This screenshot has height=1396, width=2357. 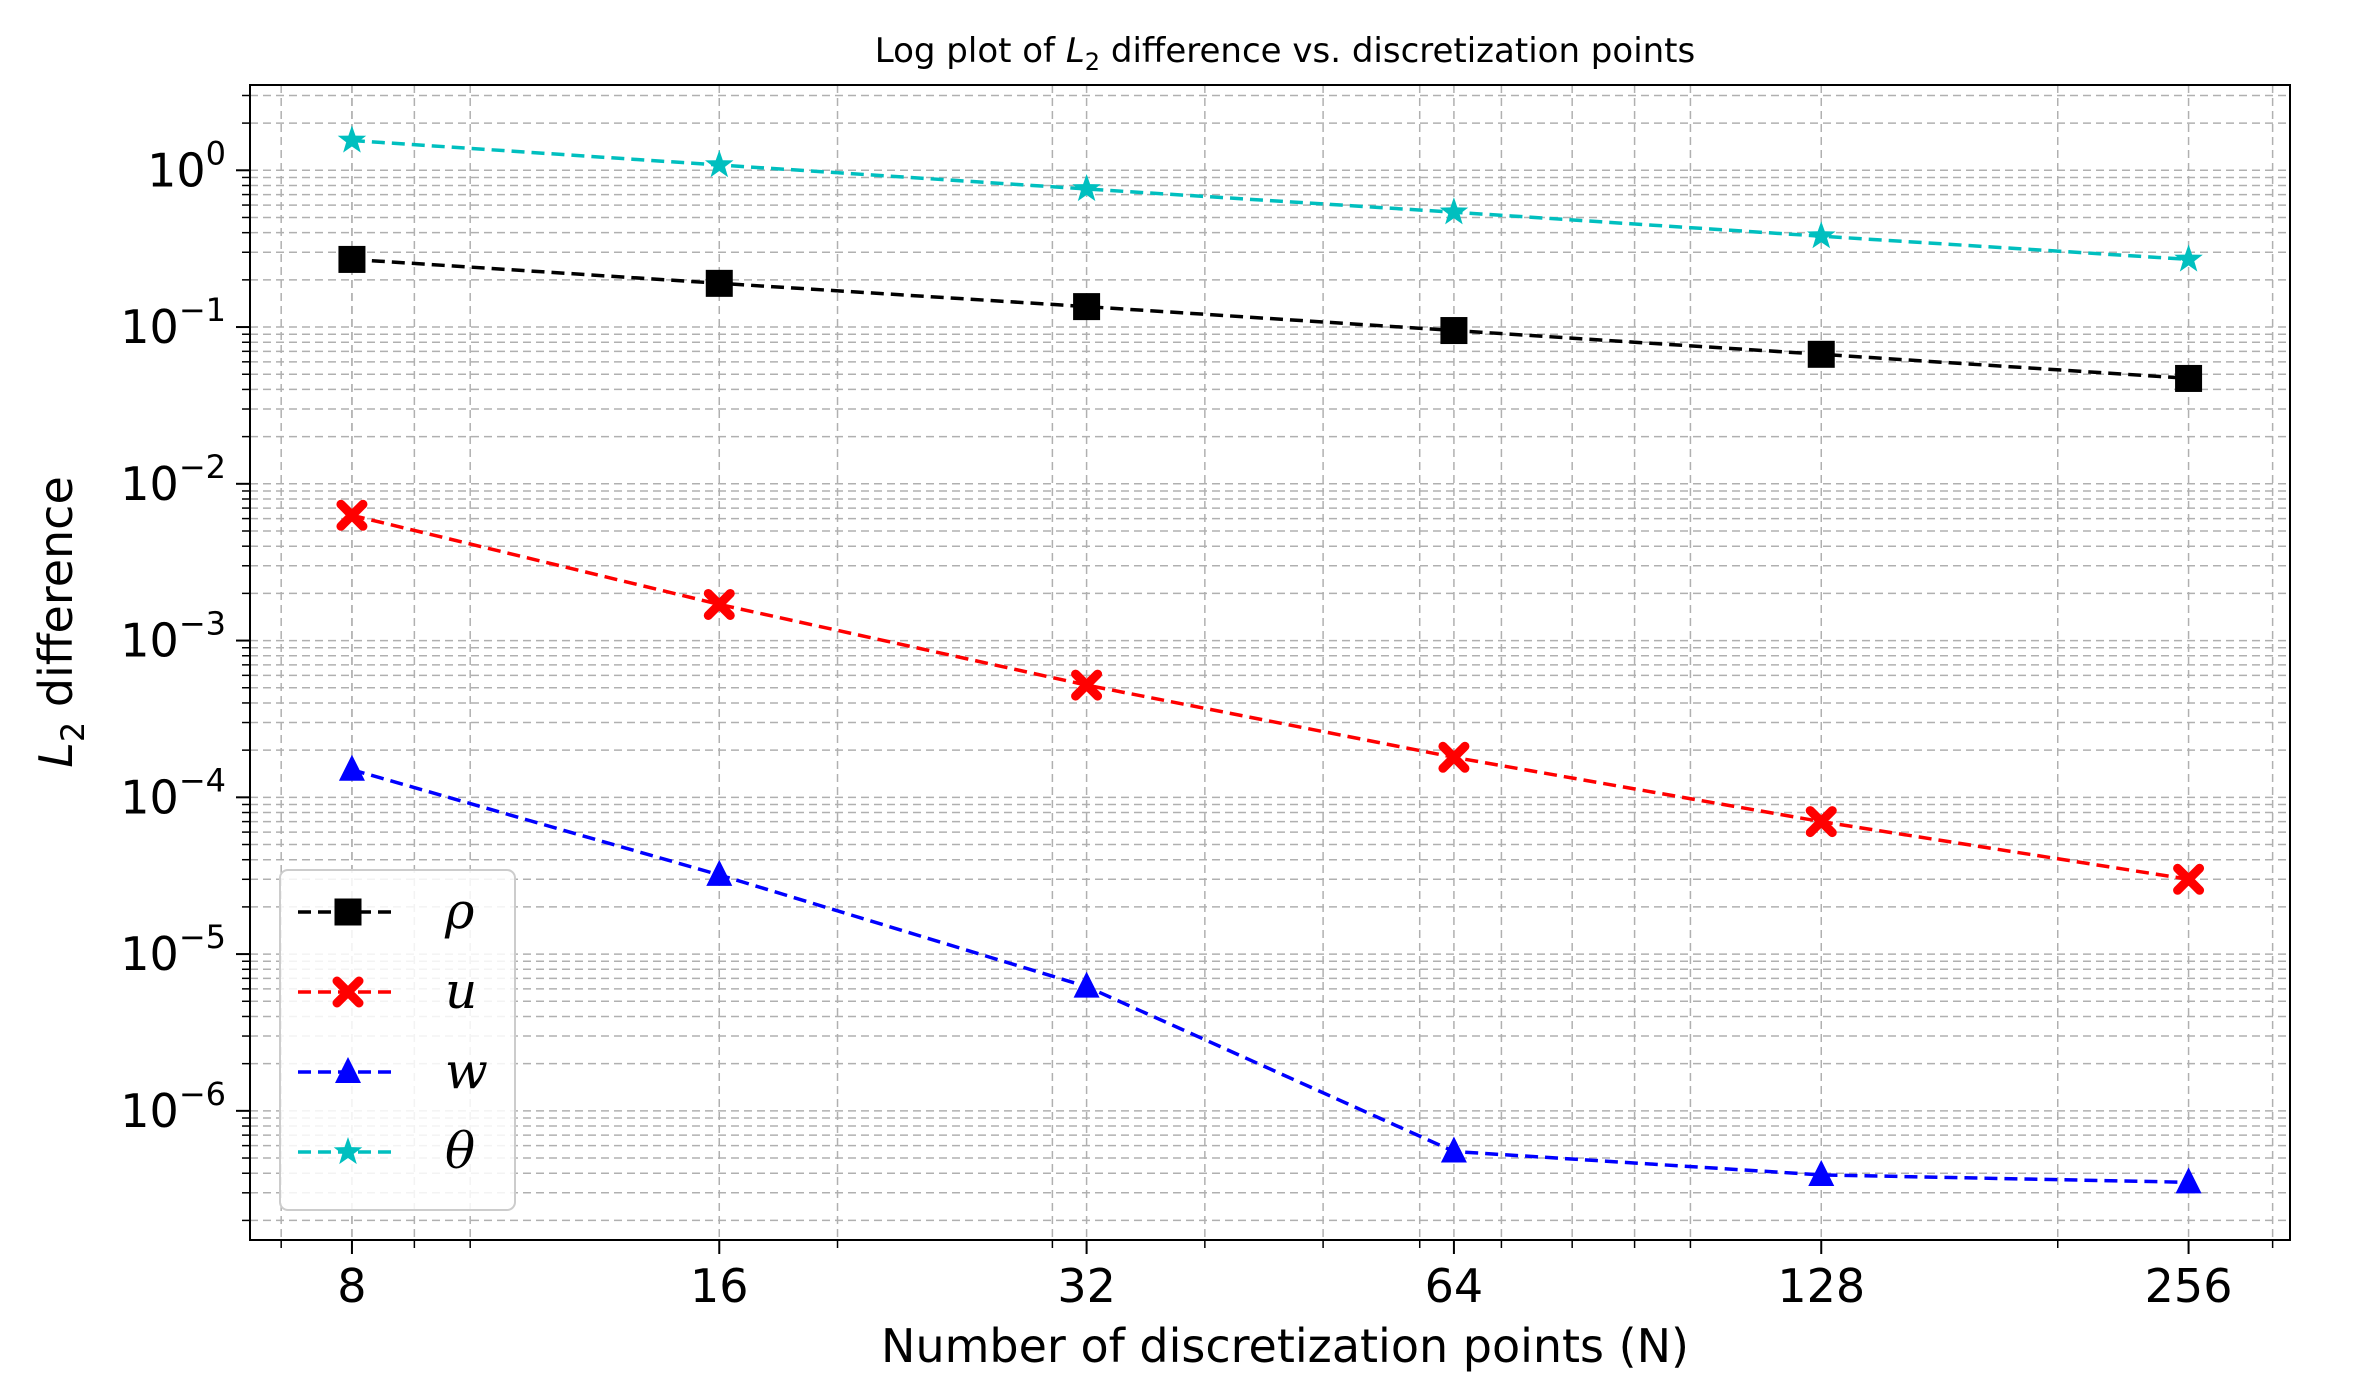 I want to click on y-tick-label: 10⁻¹, so click(x=173, y=322).